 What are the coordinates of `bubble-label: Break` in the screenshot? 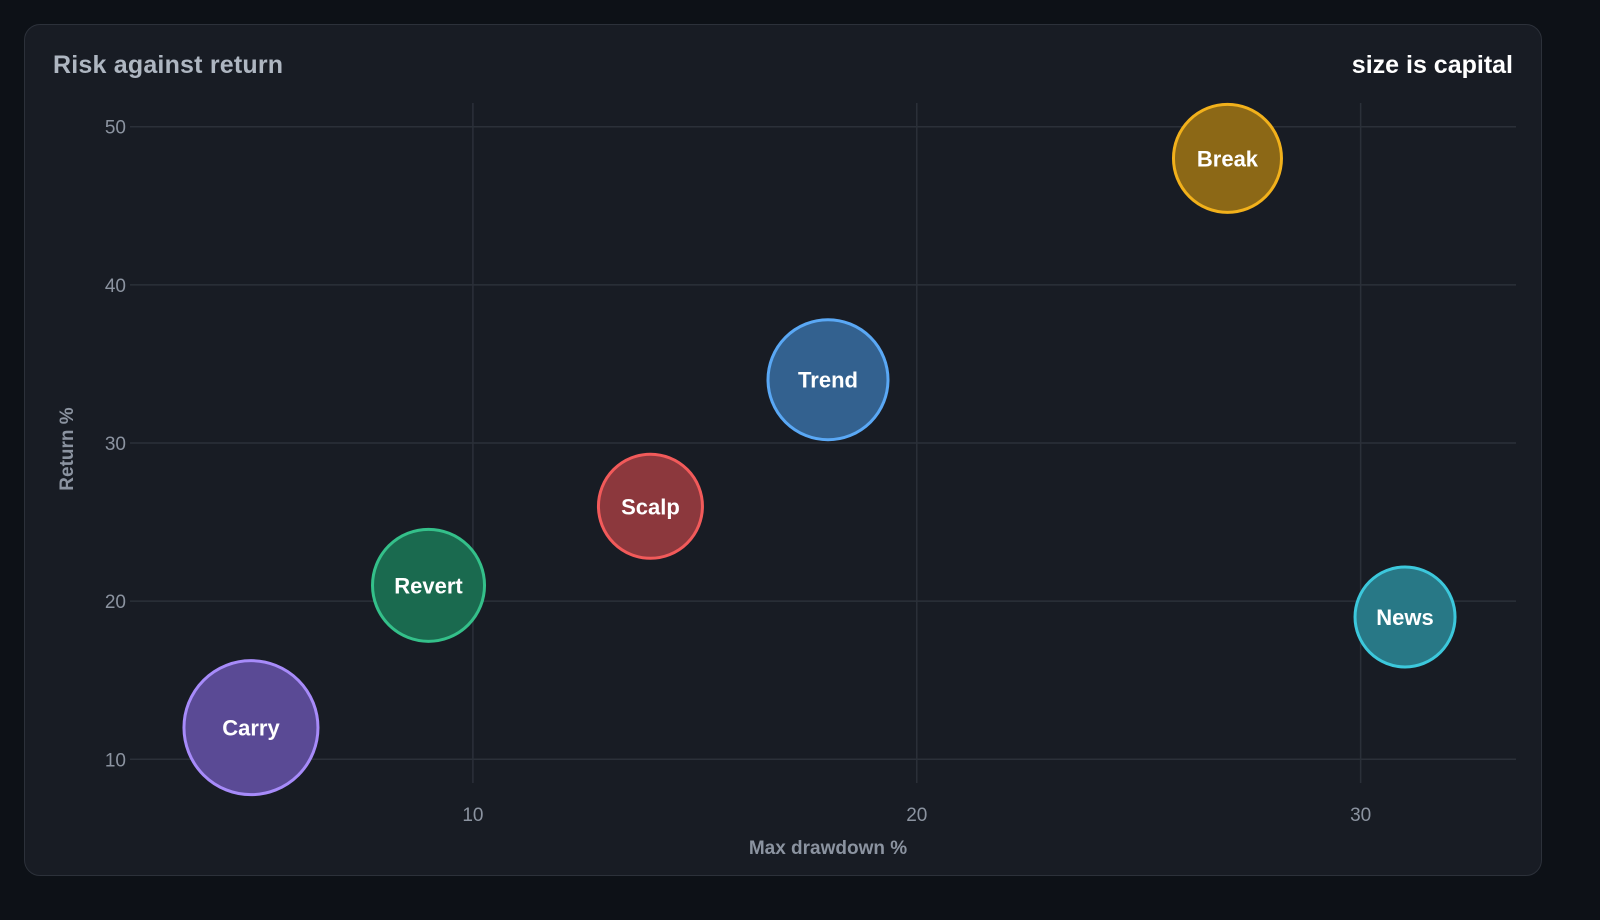 It's located at (1228, 158).